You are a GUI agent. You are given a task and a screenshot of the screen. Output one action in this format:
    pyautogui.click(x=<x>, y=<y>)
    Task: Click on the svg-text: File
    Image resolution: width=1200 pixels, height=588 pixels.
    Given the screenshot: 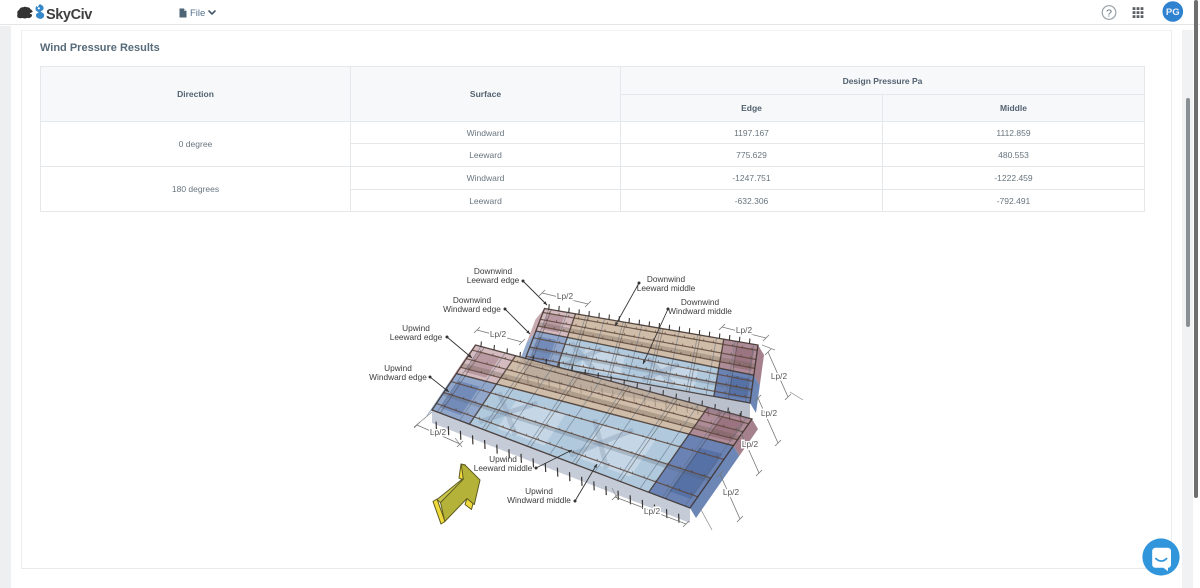 What is the action you would take?
    pyautogui.click(x=197, y=13)
    